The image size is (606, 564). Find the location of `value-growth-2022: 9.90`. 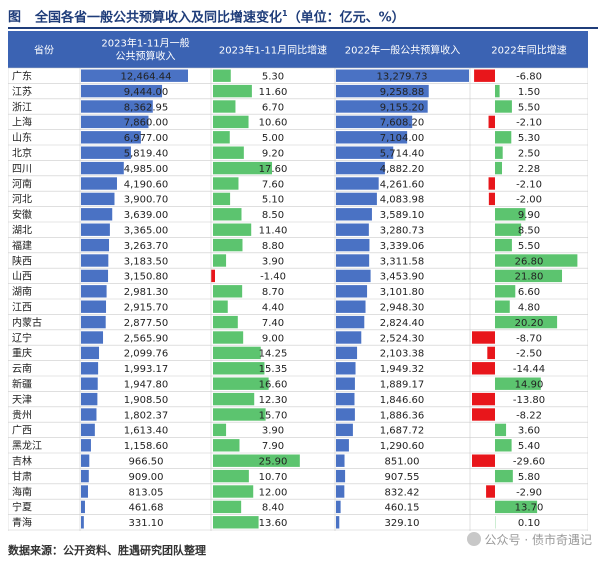

value-growth-2022: 9.90 is located at coordinates (529, 215).